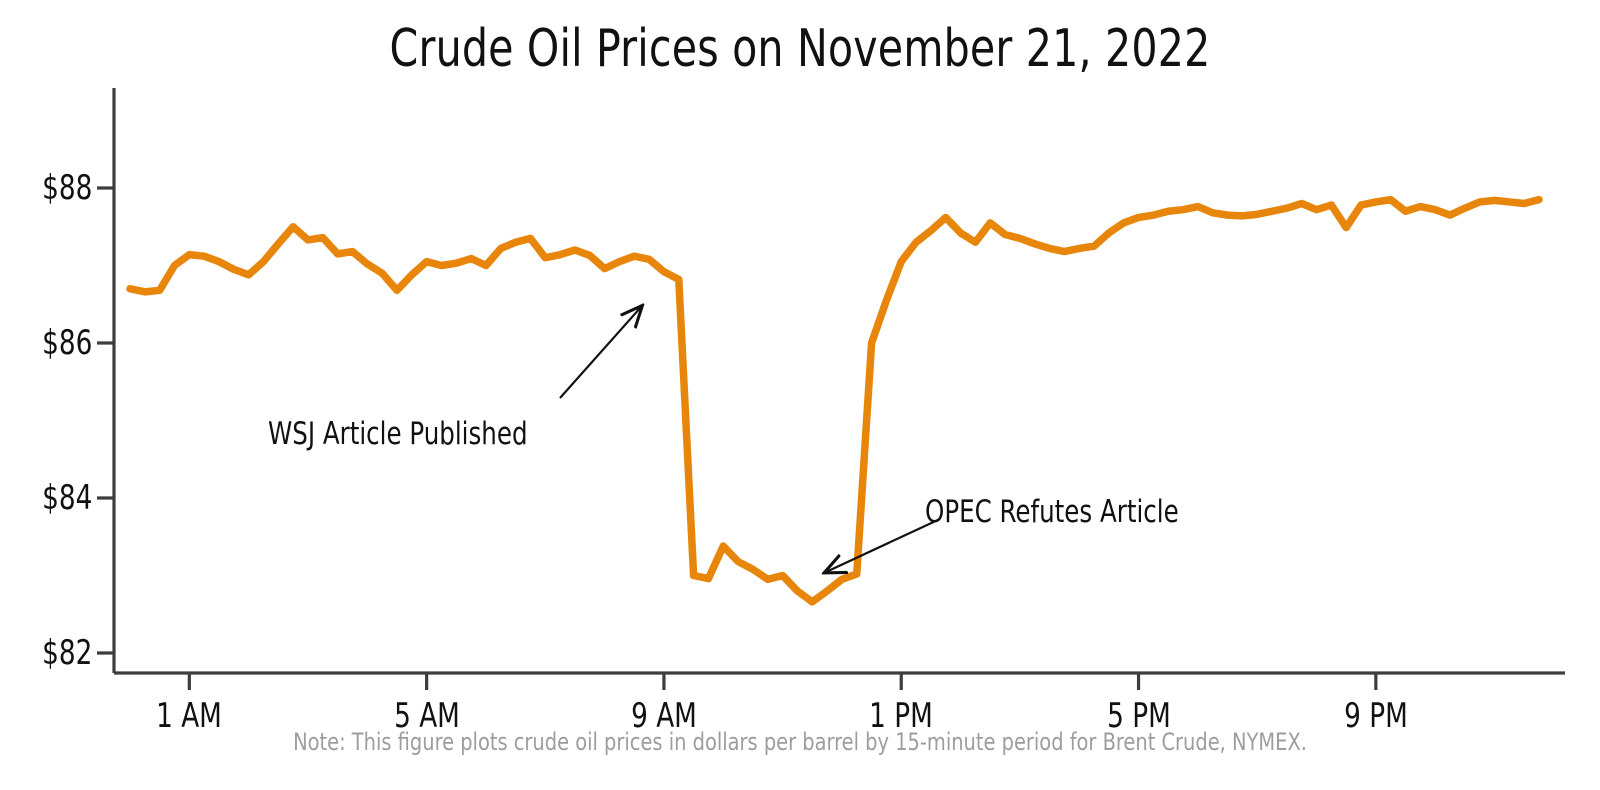 The image size is (1600, 790). I want to click on y-axis-tick-label: $84, so click(66, 498).